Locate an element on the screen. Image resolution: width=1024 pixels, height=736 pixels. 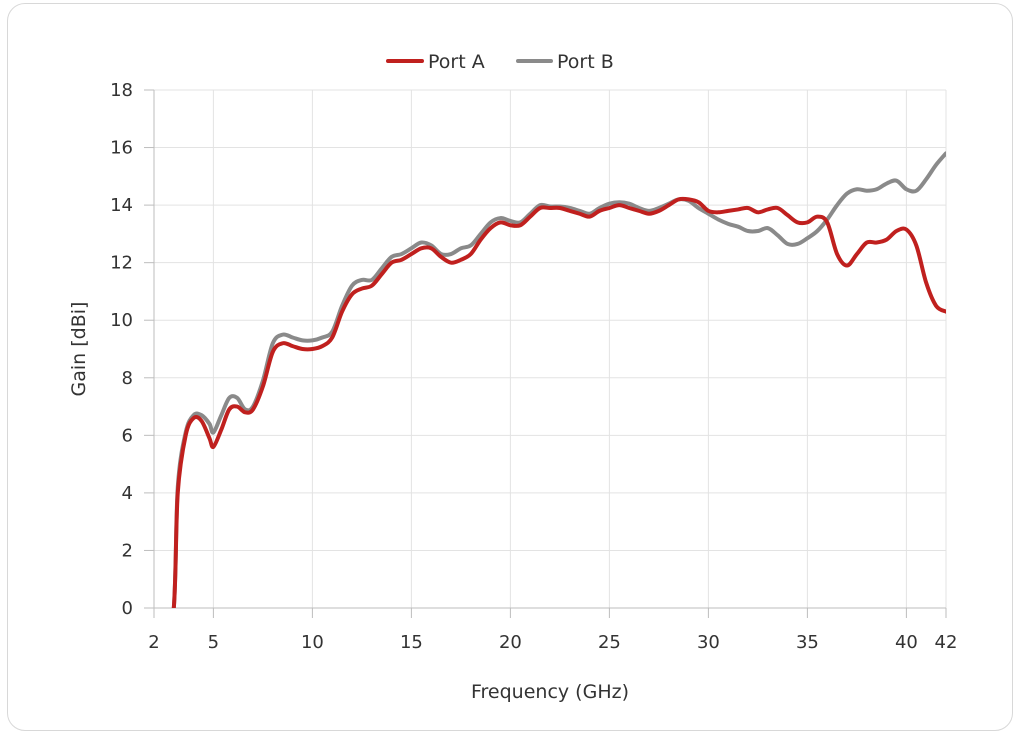
y-tick-label: 2 is located at coordinates (127, 550).